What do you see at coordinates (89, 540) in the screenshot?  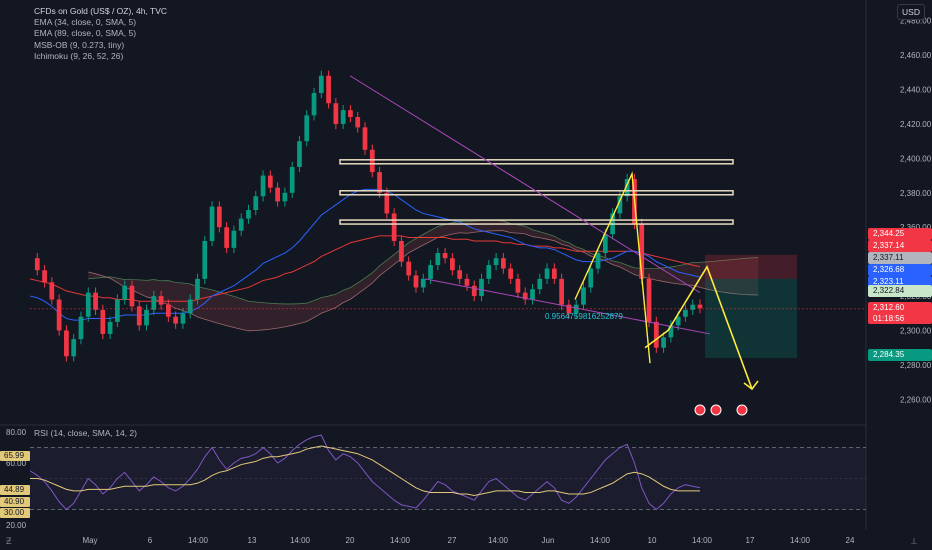 I see `x-tick-label: May` at bounding box center [89, 540].